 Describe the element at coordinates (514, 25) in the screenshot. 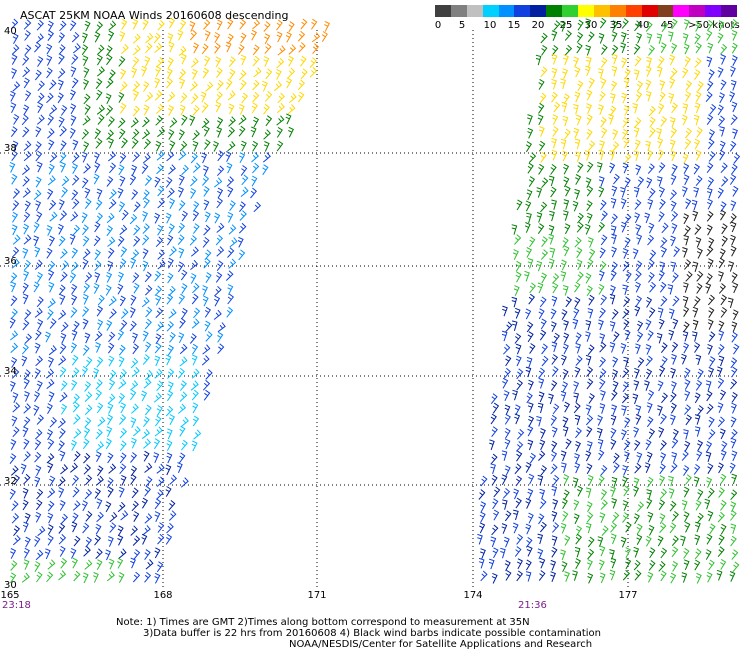

I see `legend-tick: 15` at that location.